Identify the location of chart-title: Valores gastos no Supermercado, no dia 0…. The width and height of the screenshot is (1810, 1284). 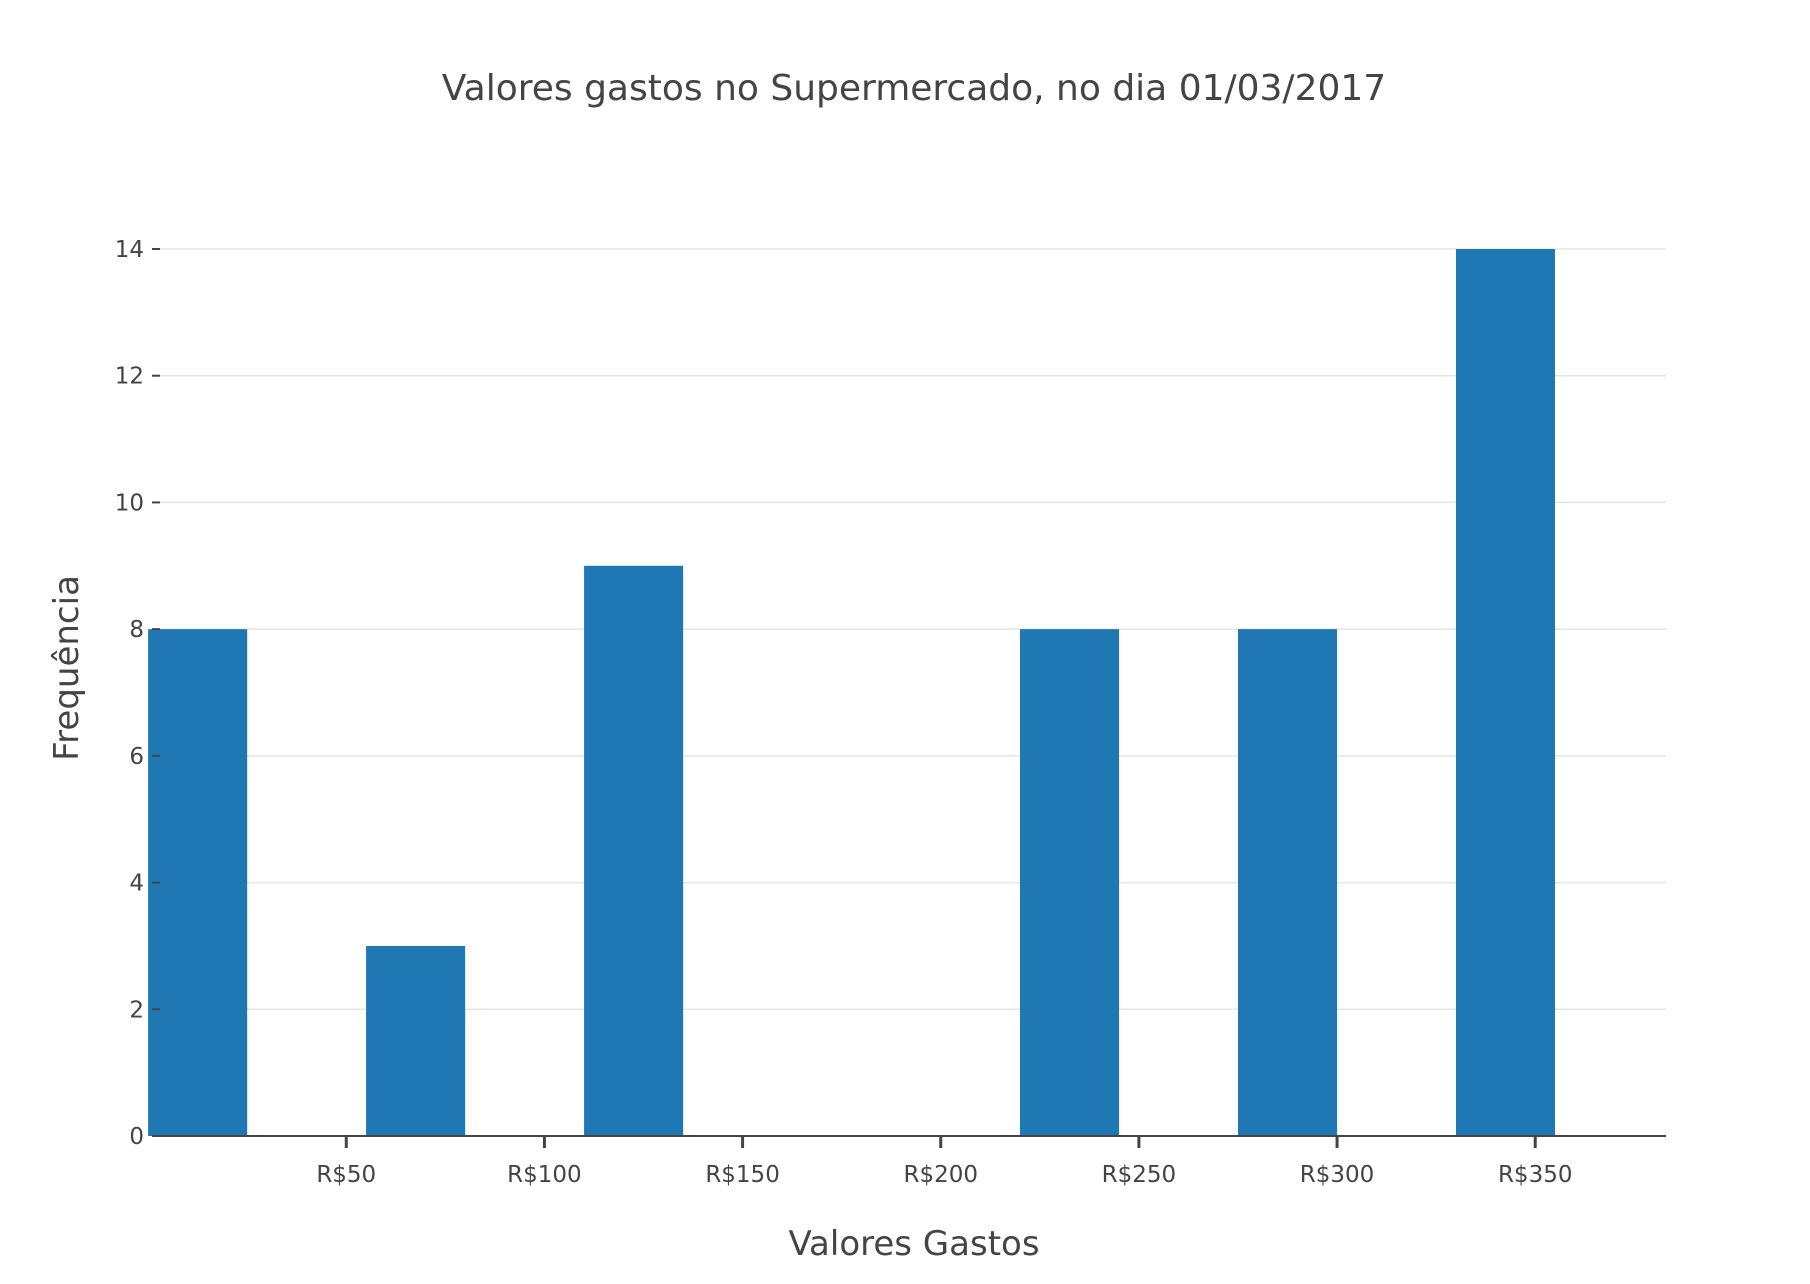
(914, 88).